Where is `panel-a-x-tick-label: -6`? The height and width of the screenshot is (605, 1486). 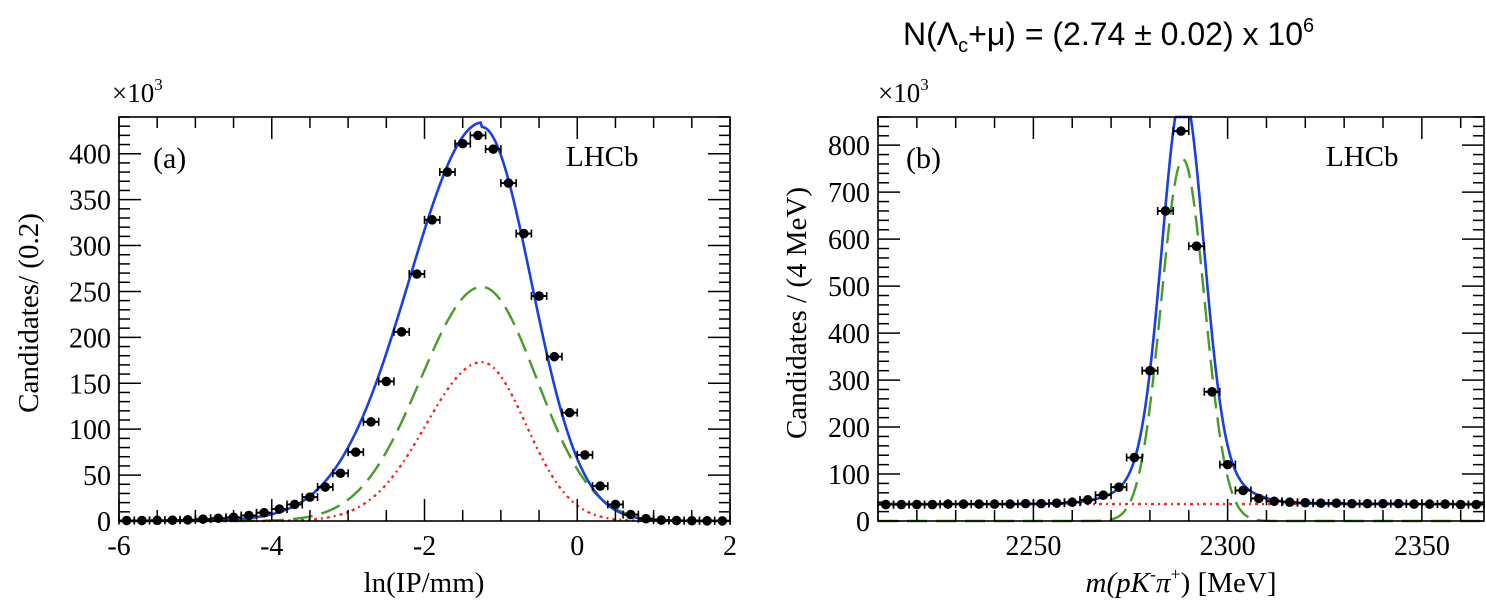 panel-a-x-tick-label: -6 is located at coordinates (118, 546).